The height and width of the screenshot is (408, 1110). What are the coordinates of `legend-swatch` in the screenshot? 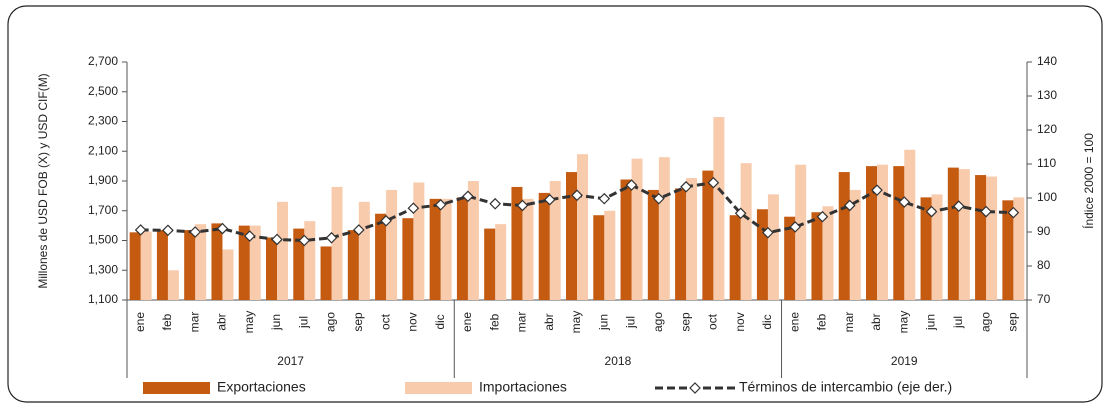 It's located at (176, 388).